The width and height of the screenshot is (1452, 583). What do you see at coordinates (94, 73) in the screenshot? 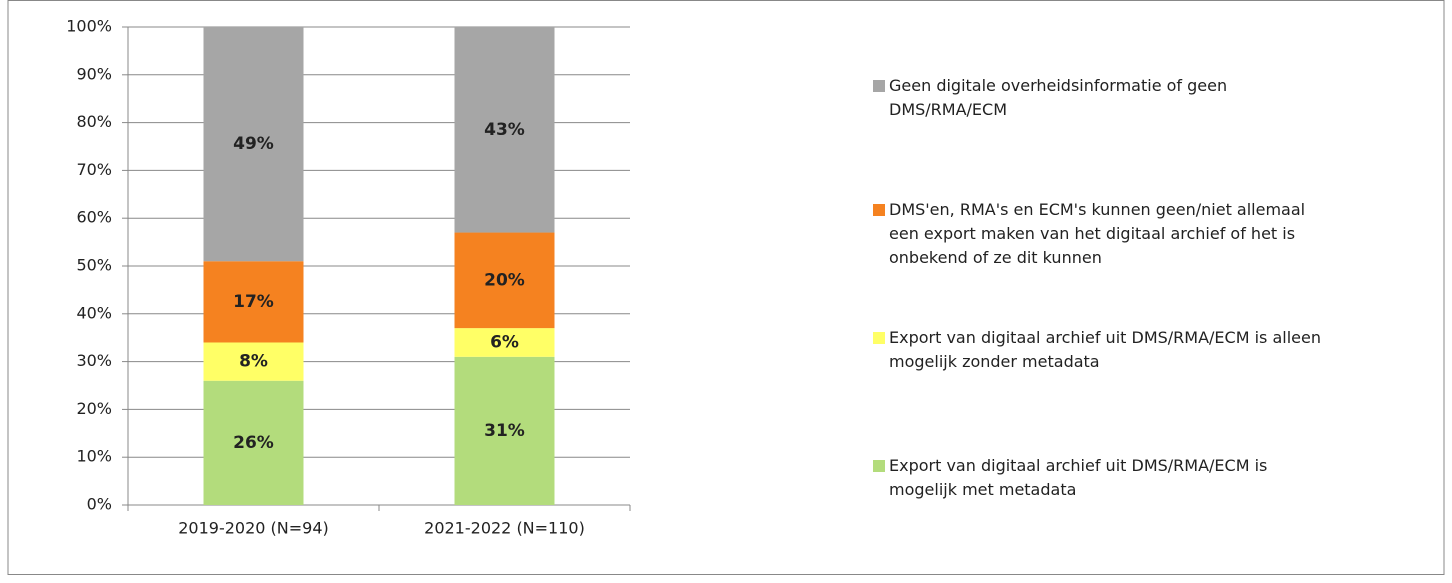
I see `y-tick-label: 90%` at bounding box center [94, 73].